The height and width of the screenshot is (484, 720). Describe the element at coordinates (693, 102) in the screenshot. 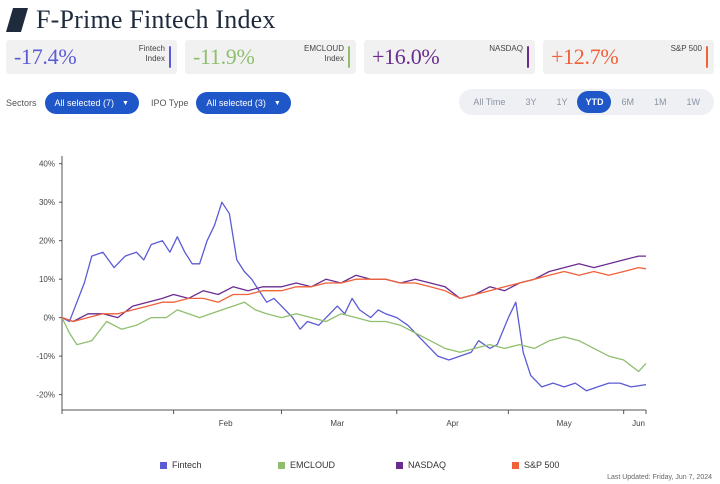

I see `range-1w-button: 1W` at that location.